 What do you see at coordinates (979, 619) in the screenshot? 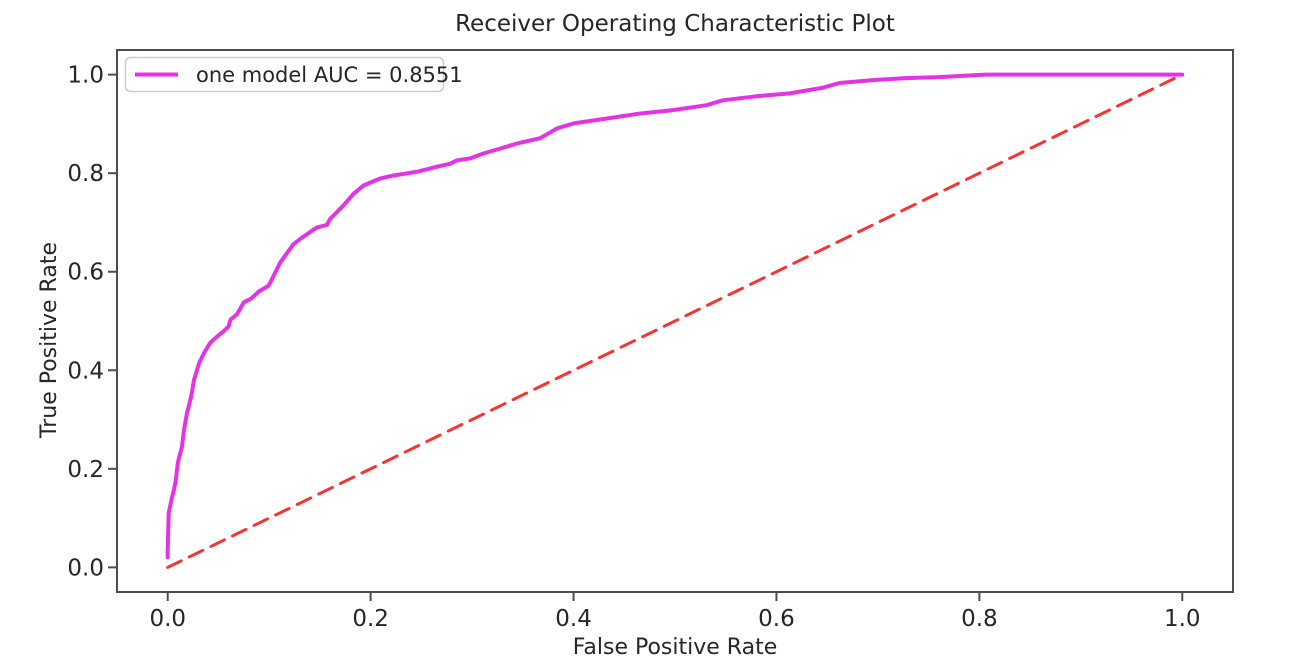
I see `x-tick-label: 0.8` at bounding box center [979, 619].